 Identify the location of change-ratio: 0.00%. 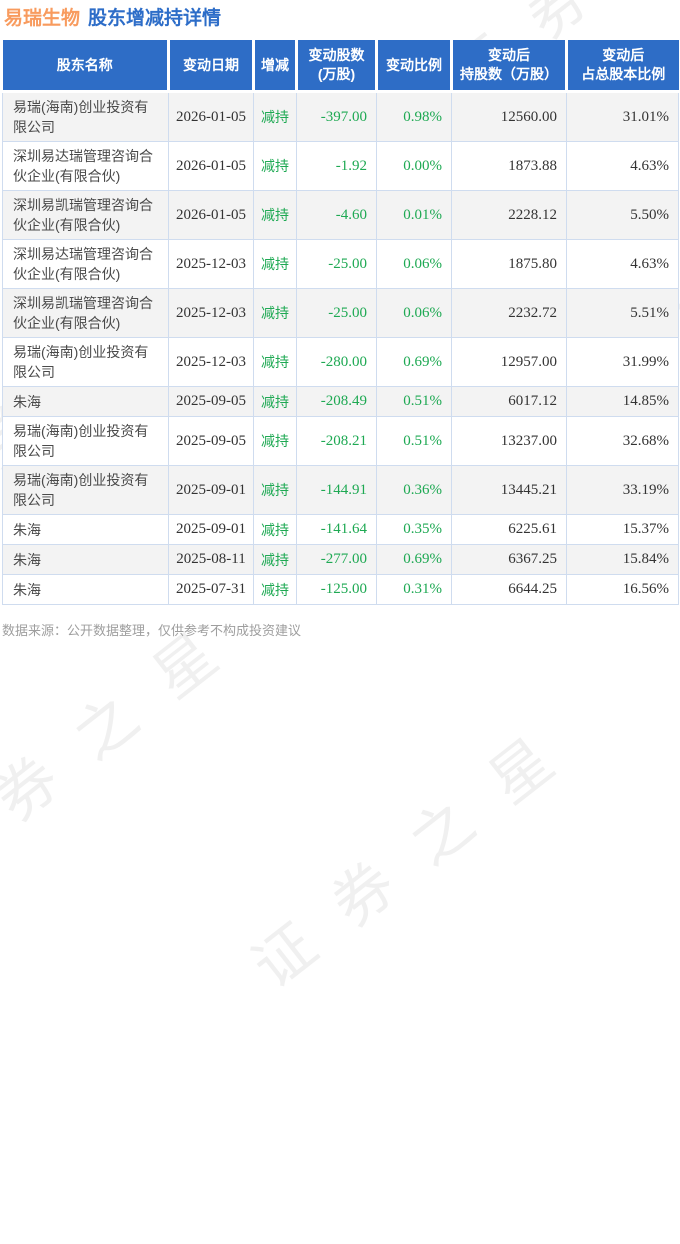
(414, 166).